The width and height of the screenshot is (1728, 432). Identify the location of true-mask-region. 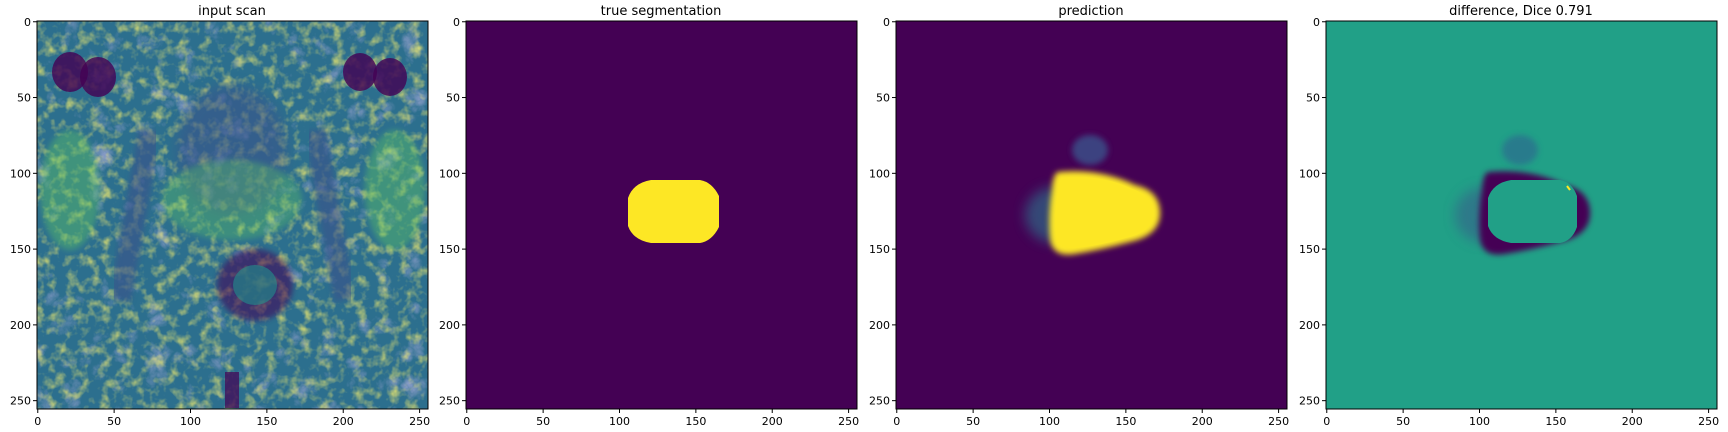
(673, 211).